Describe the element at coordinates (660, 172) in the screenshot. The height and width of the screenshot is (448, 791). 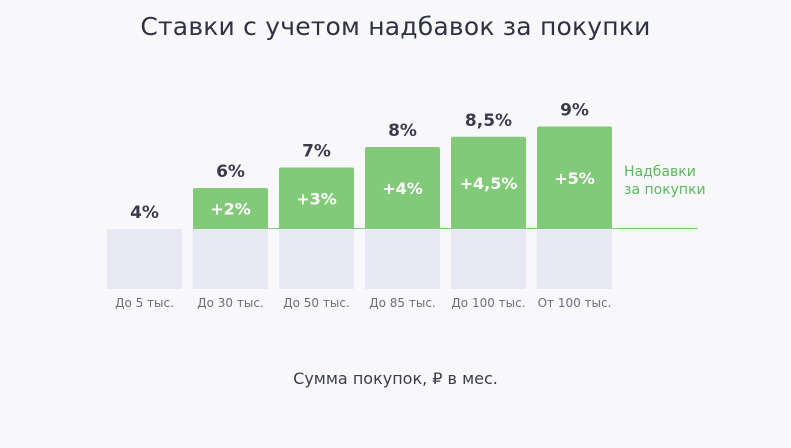
I see `legend-line-1: Надбавки` at that location.